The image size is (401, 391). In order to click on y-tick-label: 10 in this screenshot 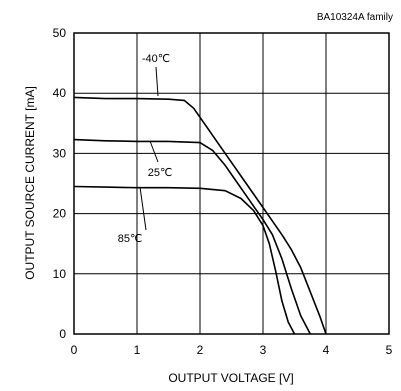, I will do `click(60, 274)`.